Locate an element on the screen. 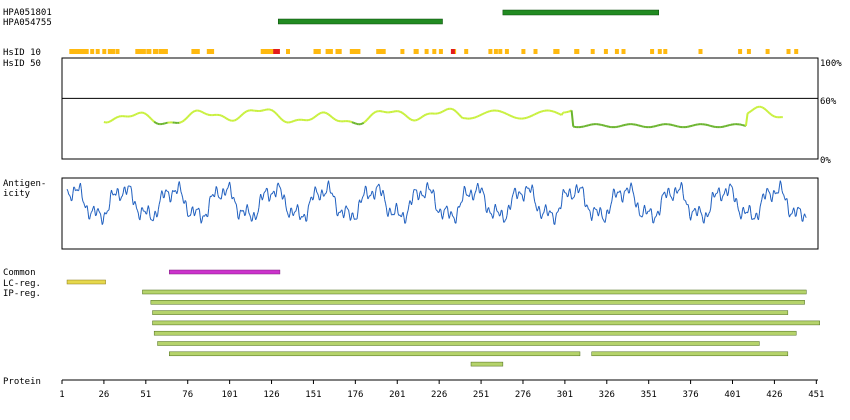 The width and height of the screenshot is (850, 420). axis-tick-label: 301 is located at coordinates (565, 395).